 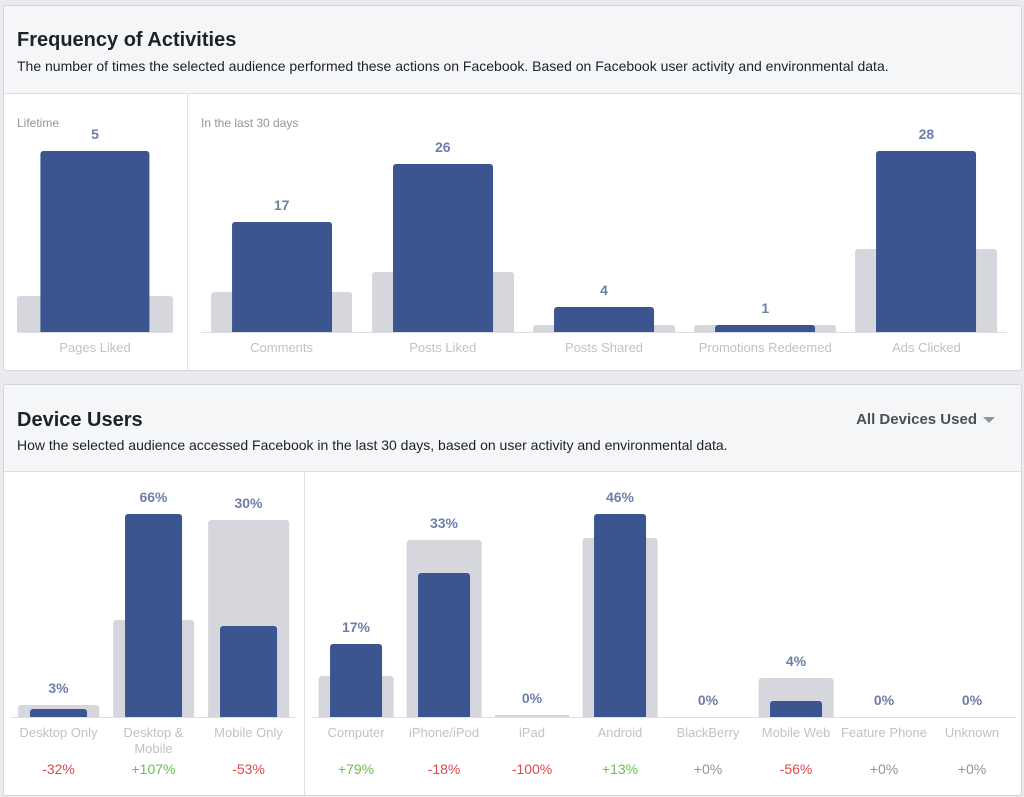 What do you see at coordinates (972, 633) in the screenshot?
I see `devices-column: 0% Unknown +0%` at bounding box center [972, 633].